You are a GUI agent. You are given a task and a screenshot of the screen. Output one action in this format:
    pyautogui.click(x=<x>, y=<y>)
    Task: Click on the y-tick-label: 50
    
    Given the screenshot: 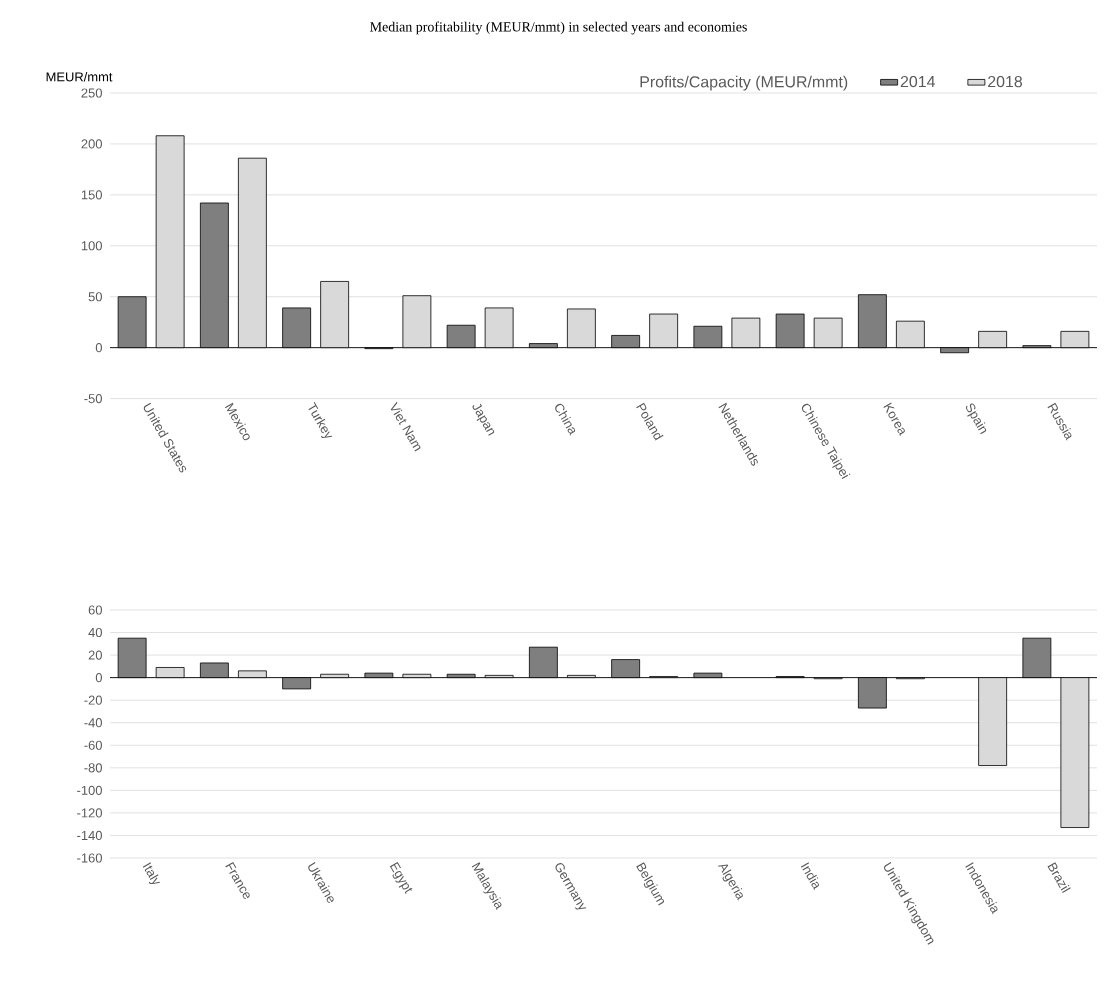 What is the action you would take?
    pyautogui.click(x=95, y=297)
    